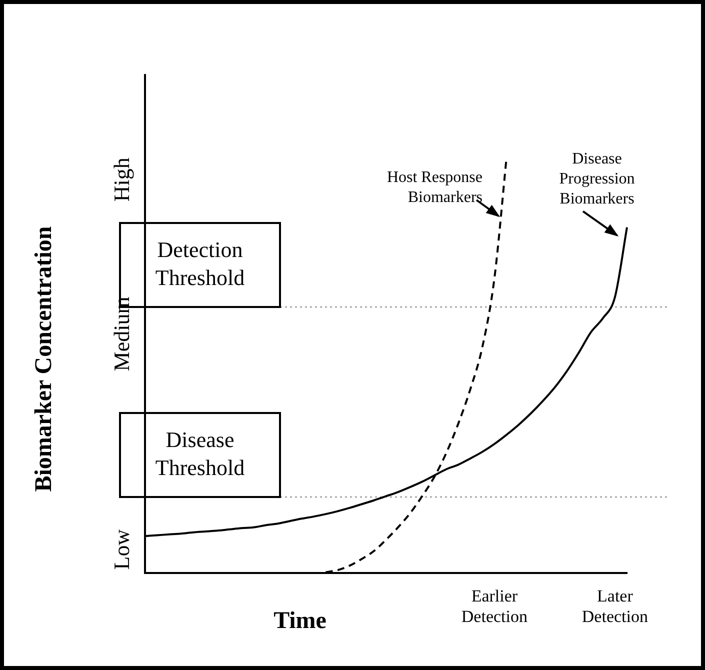 The height and width of the screenshot is (670, 705). What do you see at coordinates (200, 263) in the screenshot?
I see `ref-line-label: Detection Threshold` at bounding box center [200, 263].